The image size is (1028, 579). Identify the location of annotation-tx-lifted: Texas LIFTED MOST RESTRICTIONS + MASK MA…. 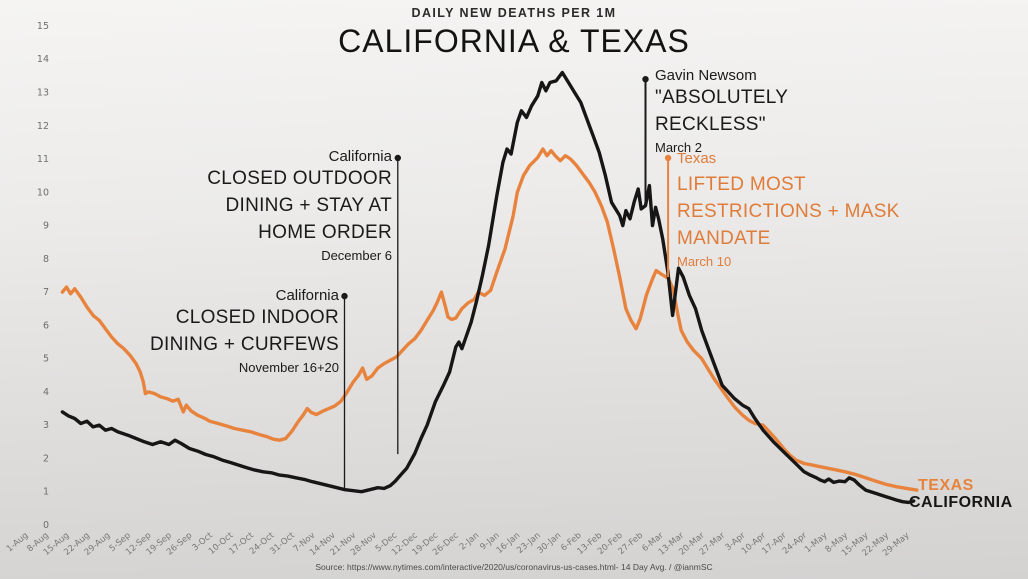
(788, 209).